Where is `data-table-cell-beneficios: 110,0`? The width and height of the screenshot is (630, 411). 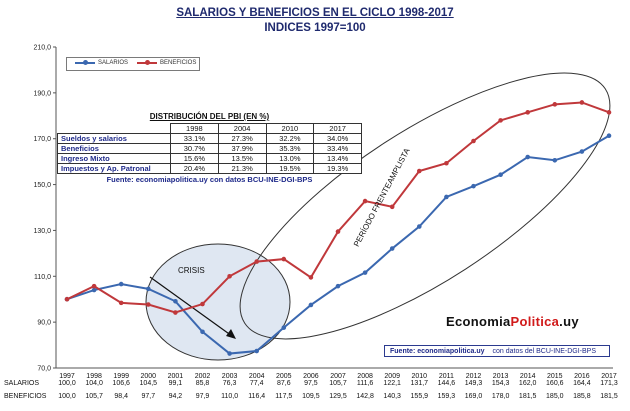 data-table-cell-beneficios: 110,0 is located at coordinates (229, 396).